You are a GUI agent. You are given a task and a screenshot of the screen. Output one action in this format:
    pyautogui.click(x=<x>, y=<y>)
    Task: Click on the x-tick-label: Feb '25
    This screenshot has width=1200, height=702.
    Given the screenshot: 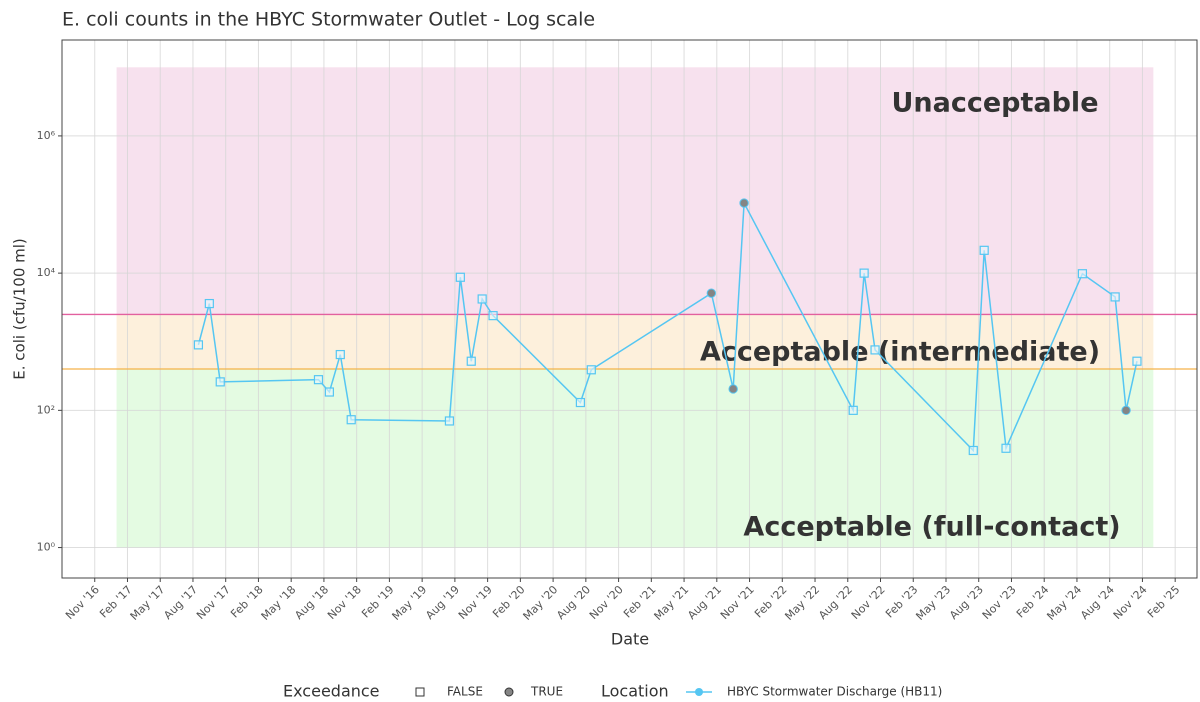 What is the action you would take?
    pyautogui.click(x=1163, y=601)
    